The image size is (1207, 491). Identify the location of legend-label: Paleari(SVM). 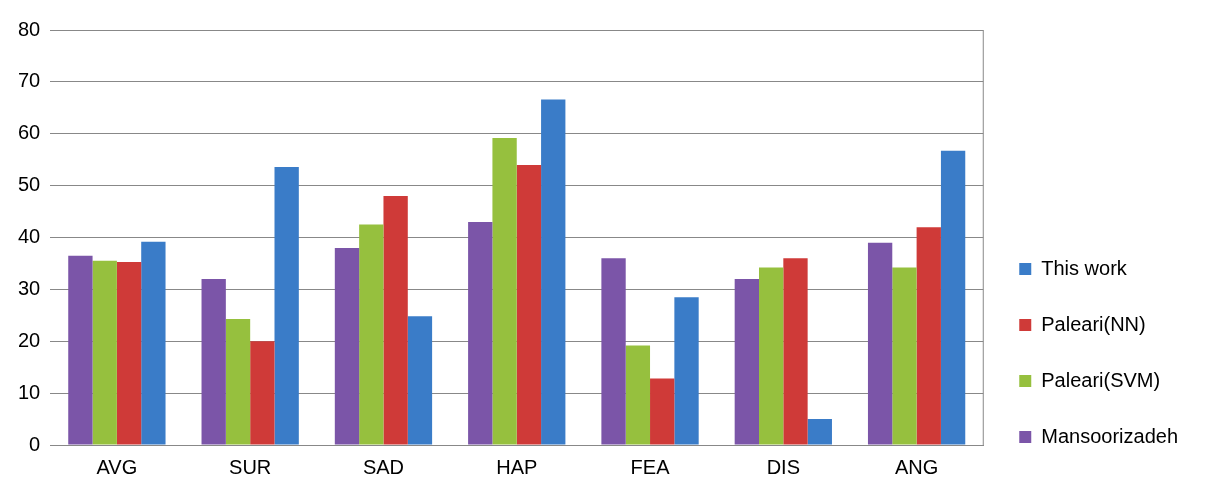
(1101, 379).